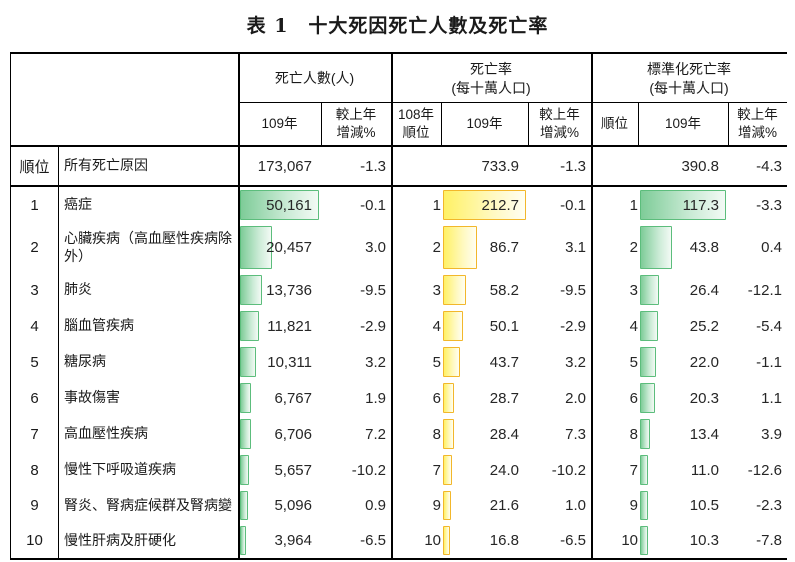  What do you see at coordinates (120, 469) in the screenshot?
I see `cause-cell: 慢性下呼吸道疾病` at bounding box center [120, 469].